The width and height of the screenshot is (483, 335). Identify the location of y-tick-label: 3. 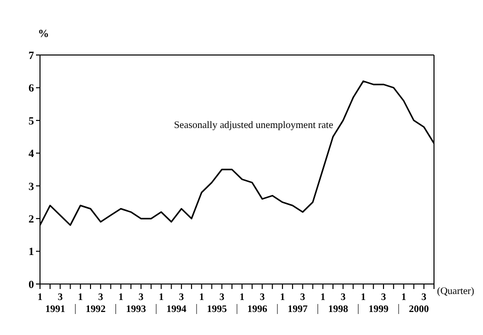
(31, 186).